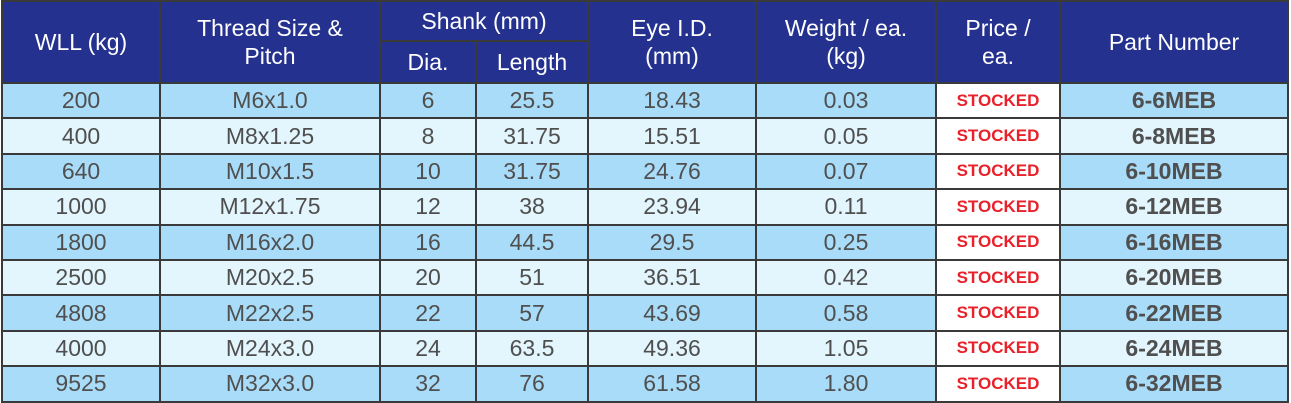 Image resolution: width=1291 pixels, height=403 pixels. What do you see at coordinates (81, 384) in the screenshot?
I see `cell-wll: 9525` at bounding box center [81, 384].